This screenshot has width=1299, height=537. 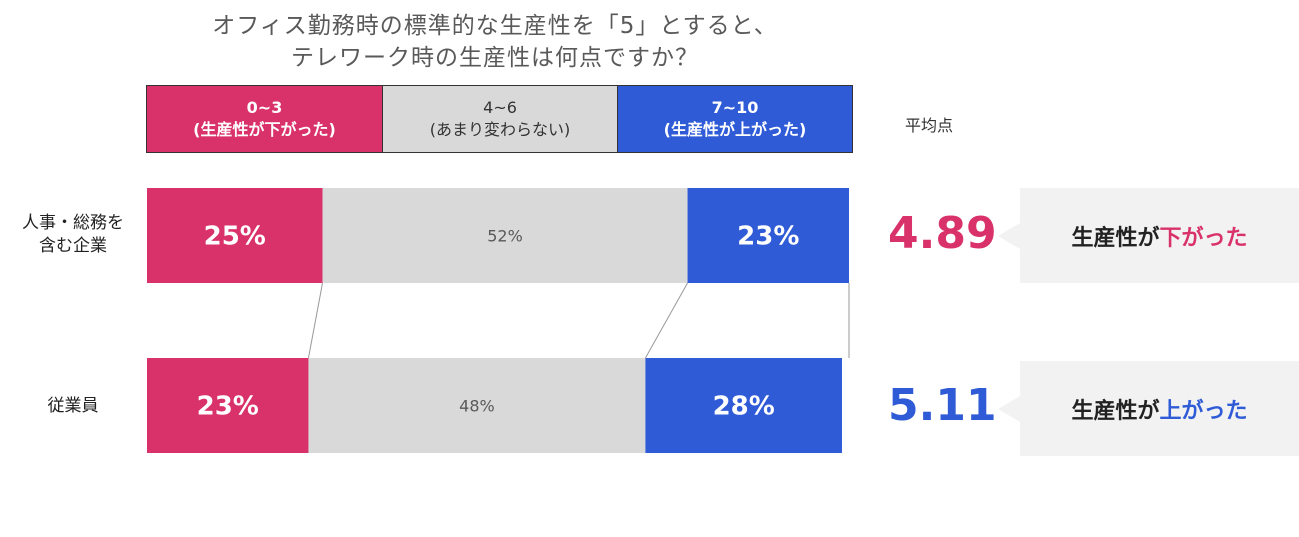 I want to click on bar-label-employee-seg3: 28%, so click(x=744, y=407).